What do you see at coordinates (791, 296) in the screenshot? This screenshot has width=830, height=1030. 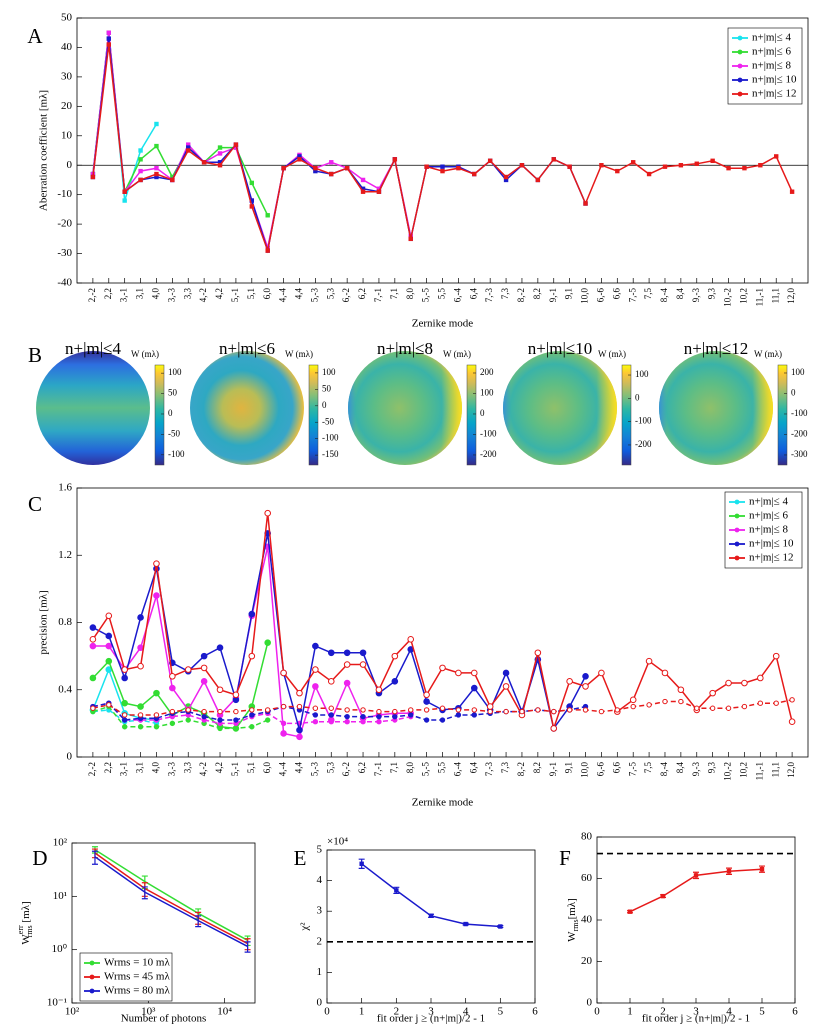 I see `x-tick-label: 12,0` at bounding box center [791, 296].